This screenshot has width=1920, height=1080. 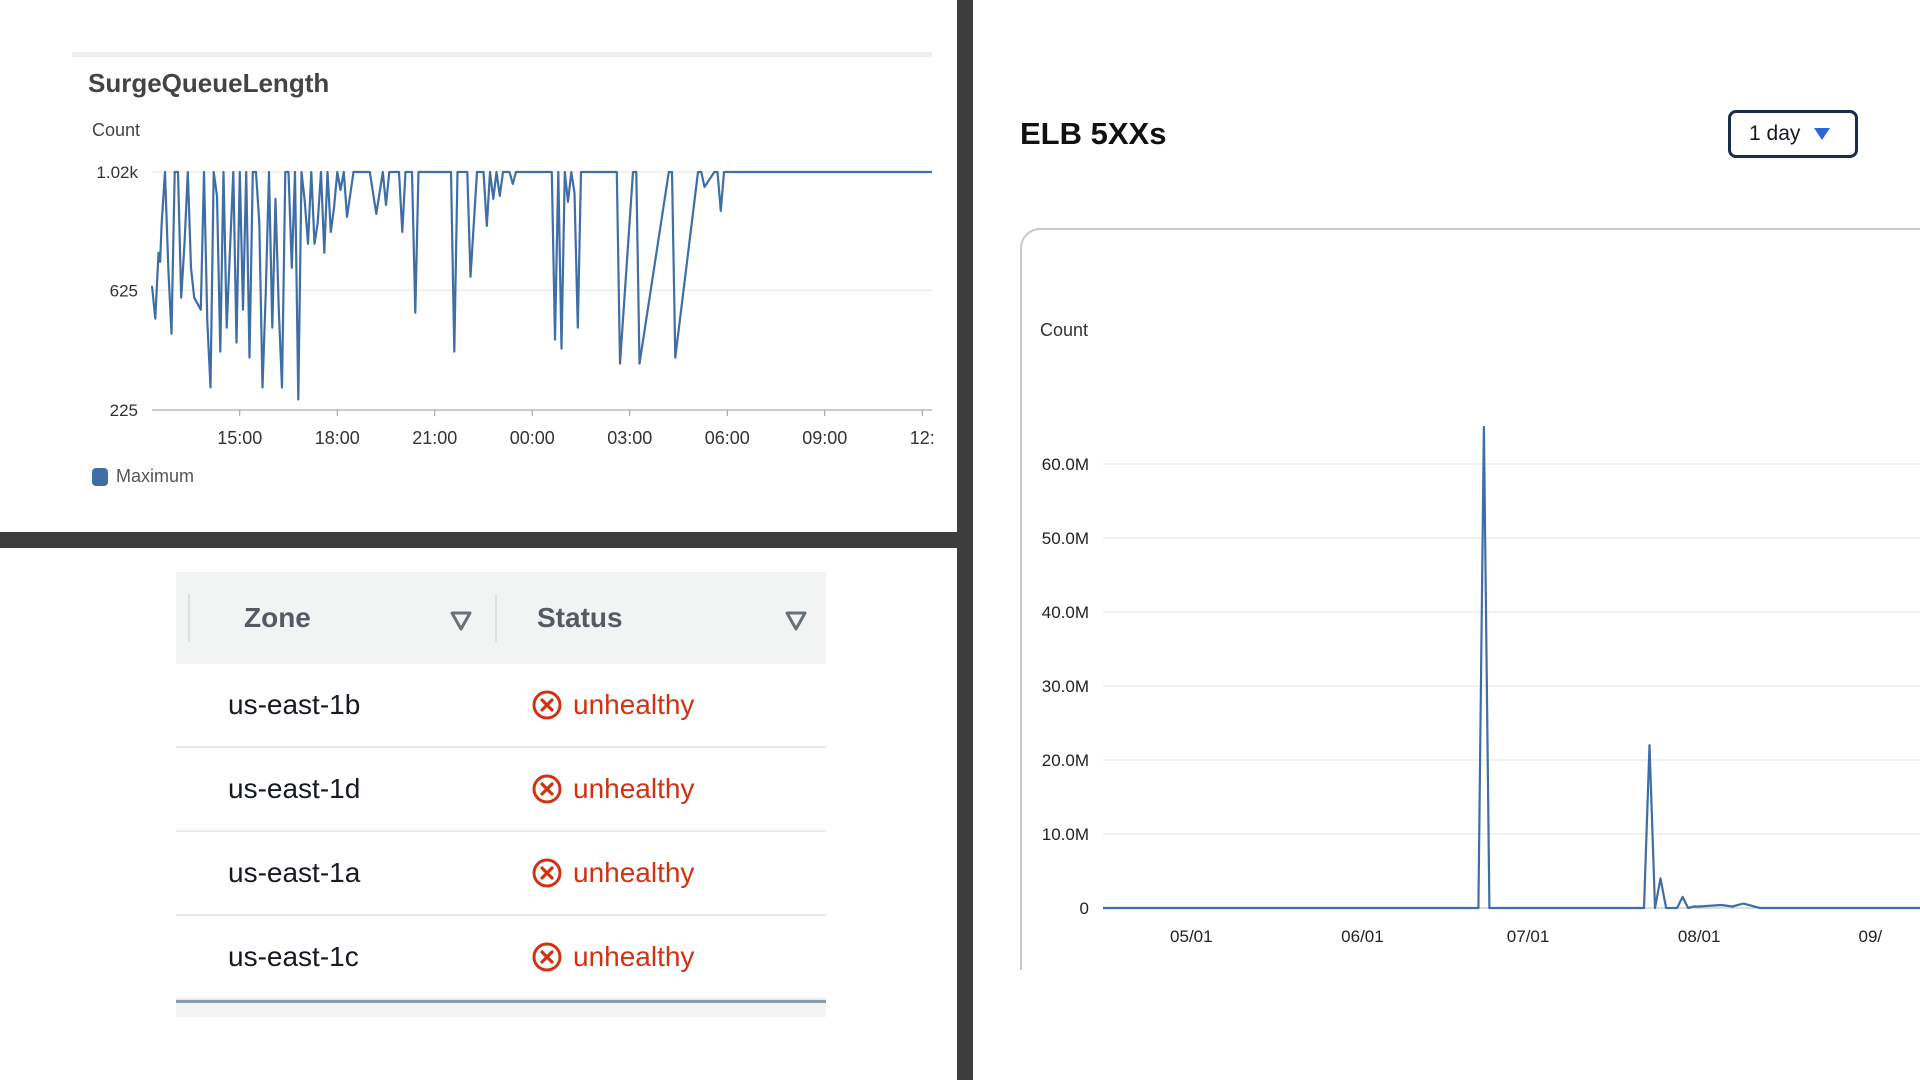 I want to click on panel-divider-vertical, so click(x=965, y=540).